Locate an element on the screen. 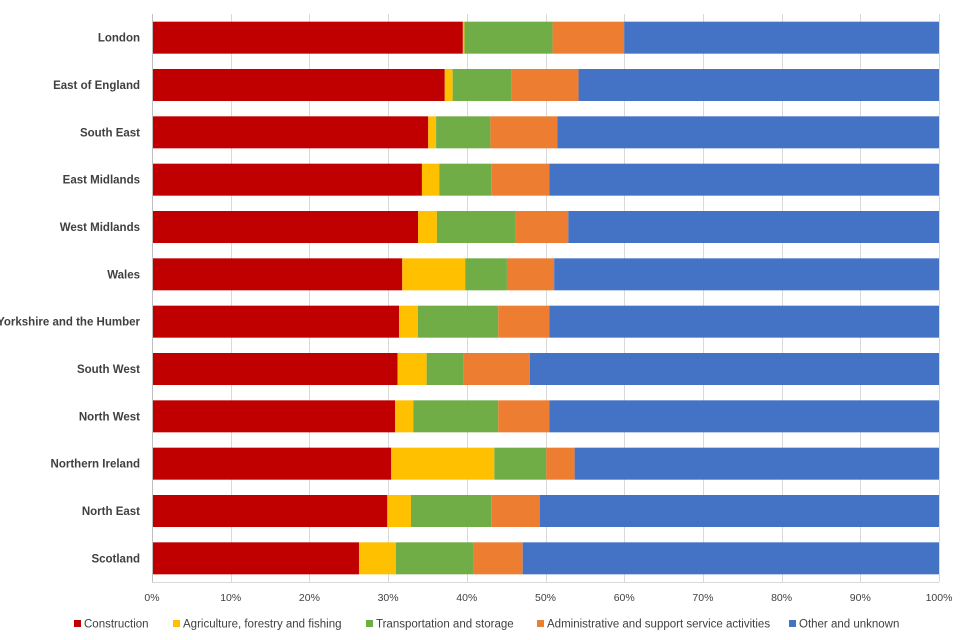  x-tick-label: 50% is located at coordinates (545, 598).